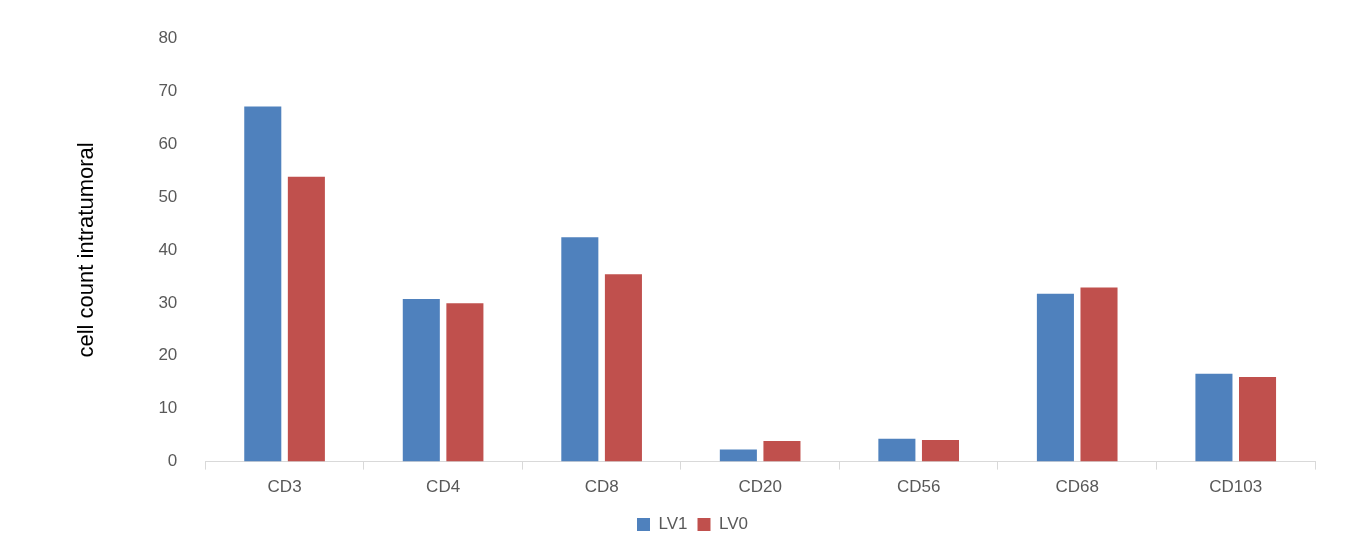 The height and width of the screenshot is (558, 1345). Describe the element at coordinates (168, 408) in the screenshot. I see `y-tick-label: 10` at that location.